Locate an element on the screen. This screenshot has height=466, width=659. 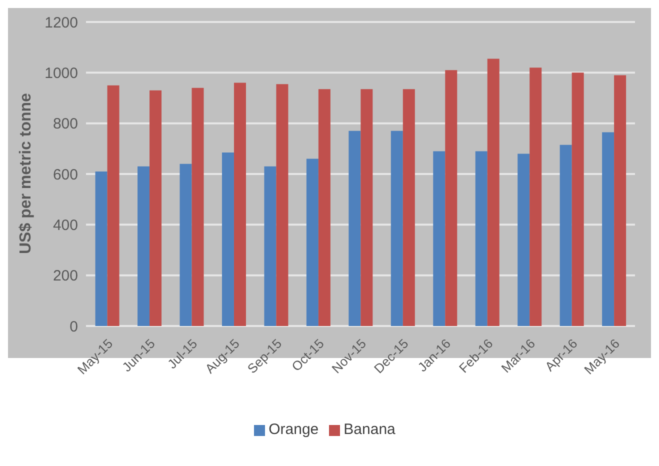
y-tick-label: 0 is located at coordinates (74, 327).